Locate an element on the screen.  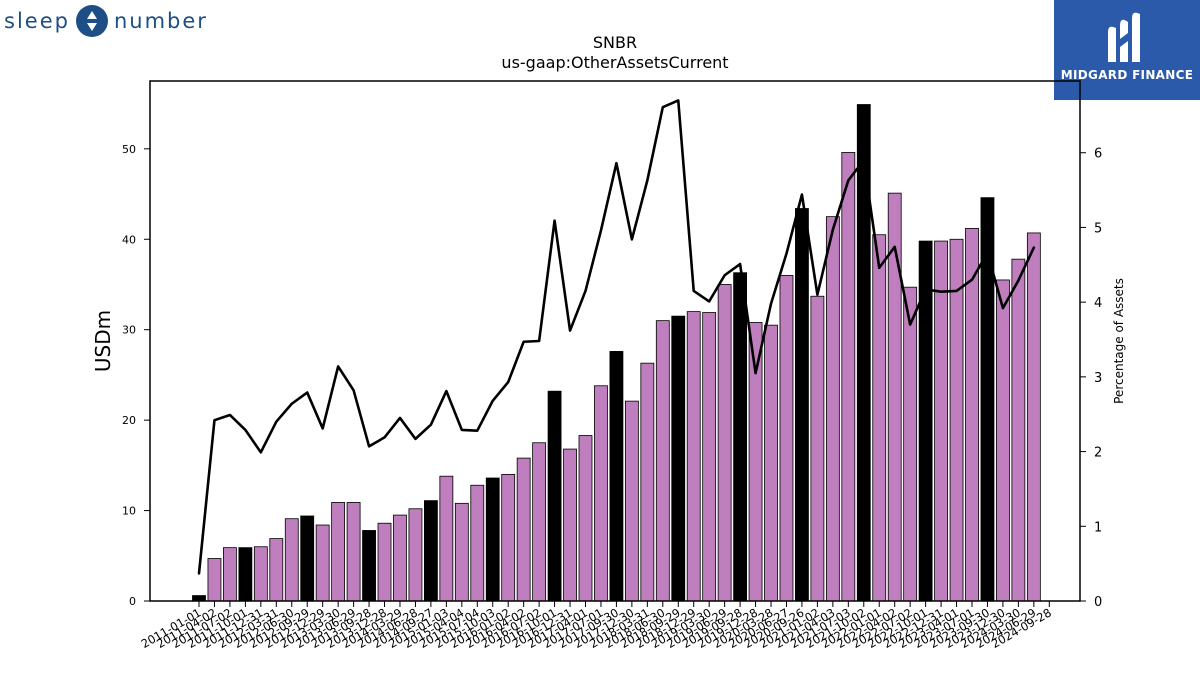
y2-tick-label: 6 is located at coordinates (1098, 154).